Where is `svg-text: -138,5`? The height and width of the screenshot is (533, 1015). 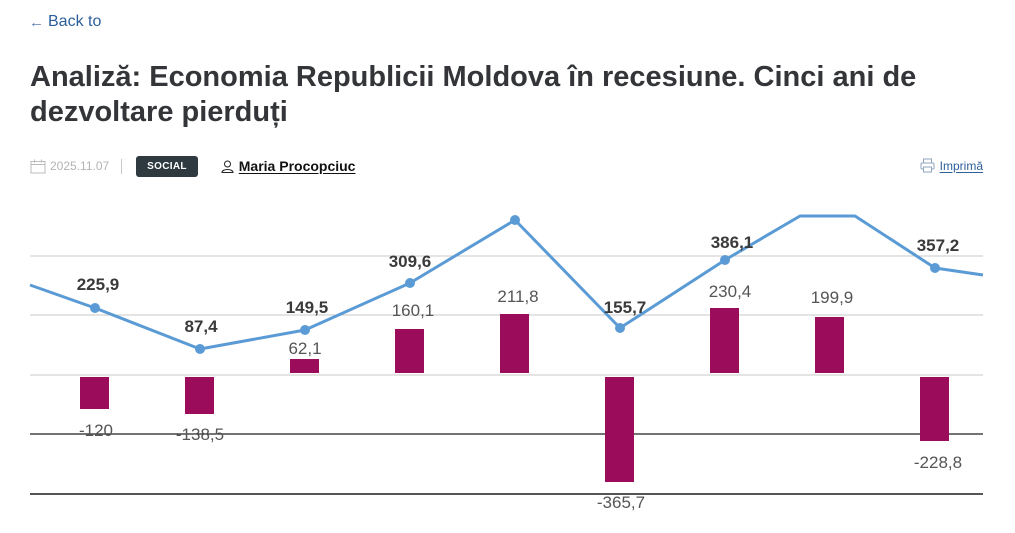
svg-text: -138,5 is located at coordinates (200, 434).